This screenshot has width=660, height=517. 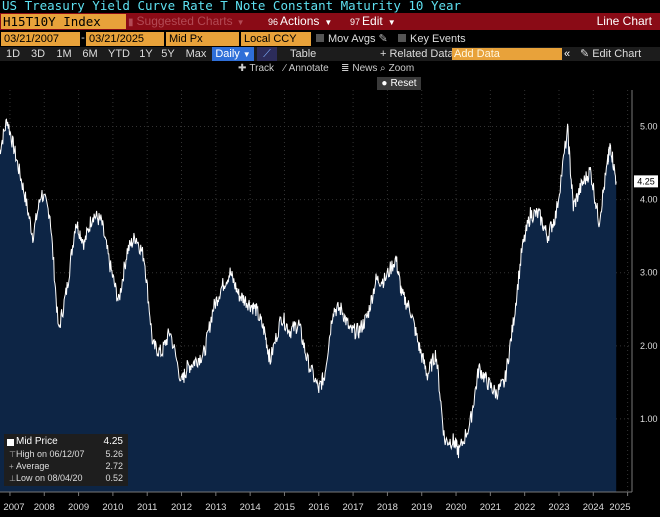 What do you see at coordinates (64, 54) in the screenshot?
I see `period-1m: 1M` at bounding box center [64, 54].